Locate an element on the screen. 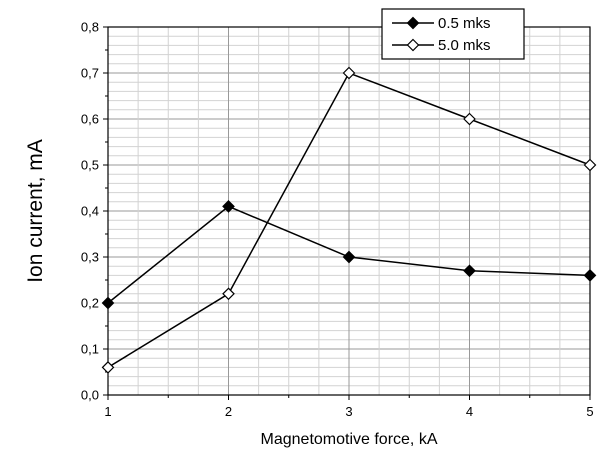 The image size is (602, 456). y-tick-label: 0,7 is located at coordinates (90, 73).